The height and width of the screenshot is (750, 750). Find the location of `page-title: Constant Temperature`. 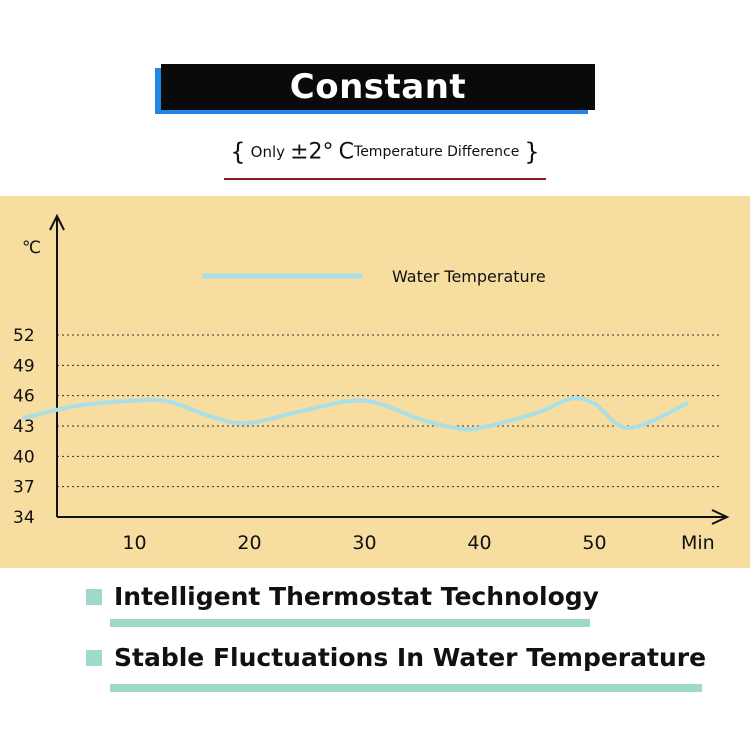

page-title: Constant Temperature is located at coordinates (378, 108).